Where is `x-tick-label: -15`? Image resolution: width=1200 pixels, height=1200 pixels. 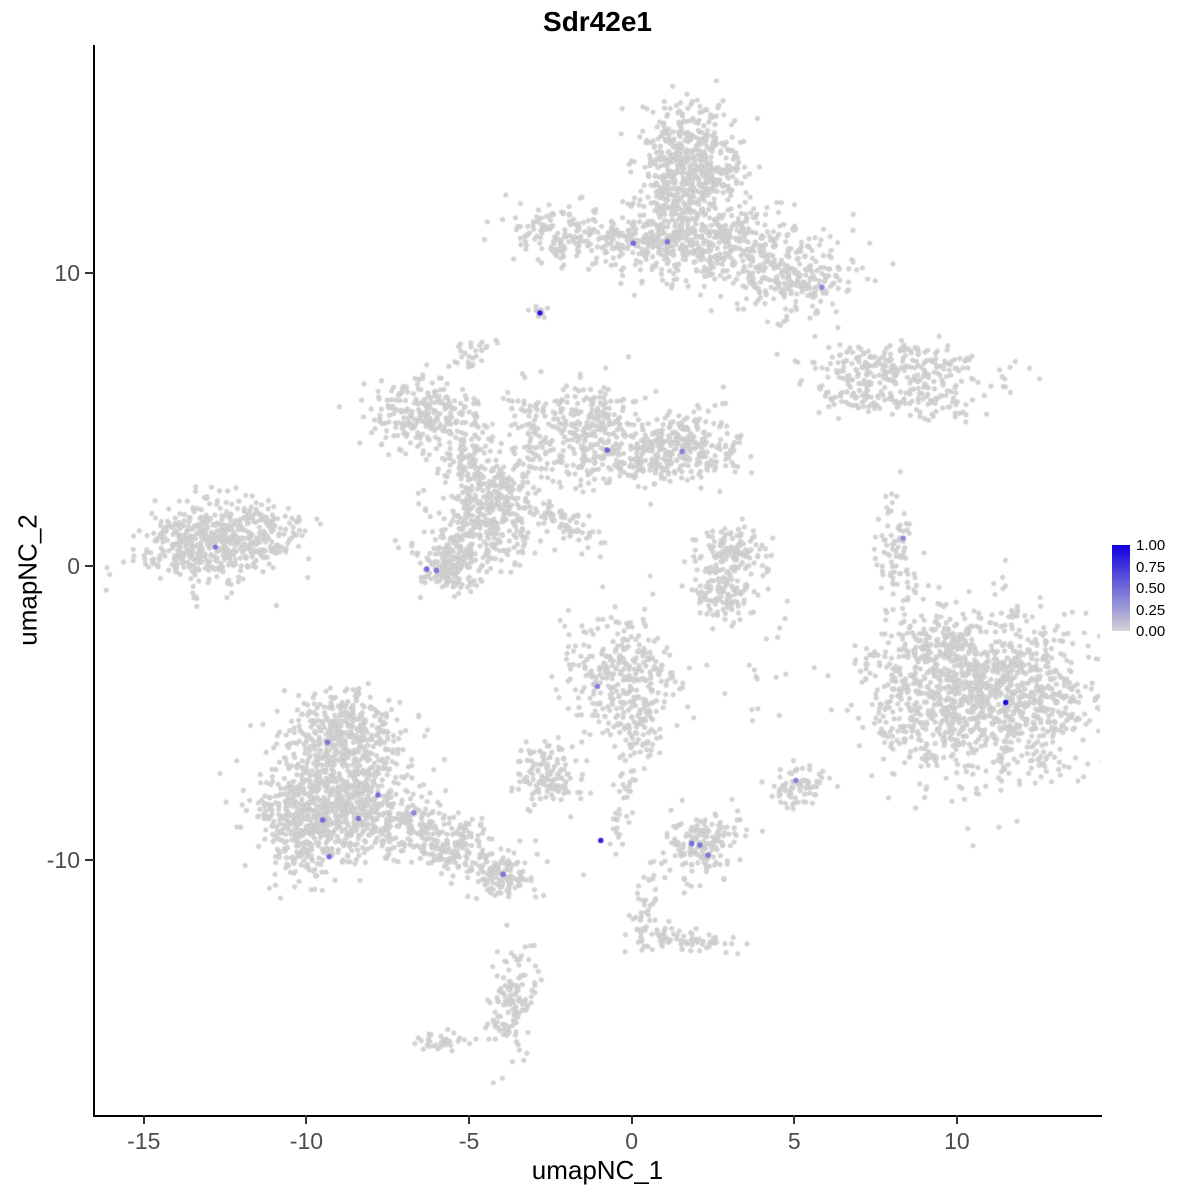 x-tick-label: -15 is located at coordinates (144, 1141).